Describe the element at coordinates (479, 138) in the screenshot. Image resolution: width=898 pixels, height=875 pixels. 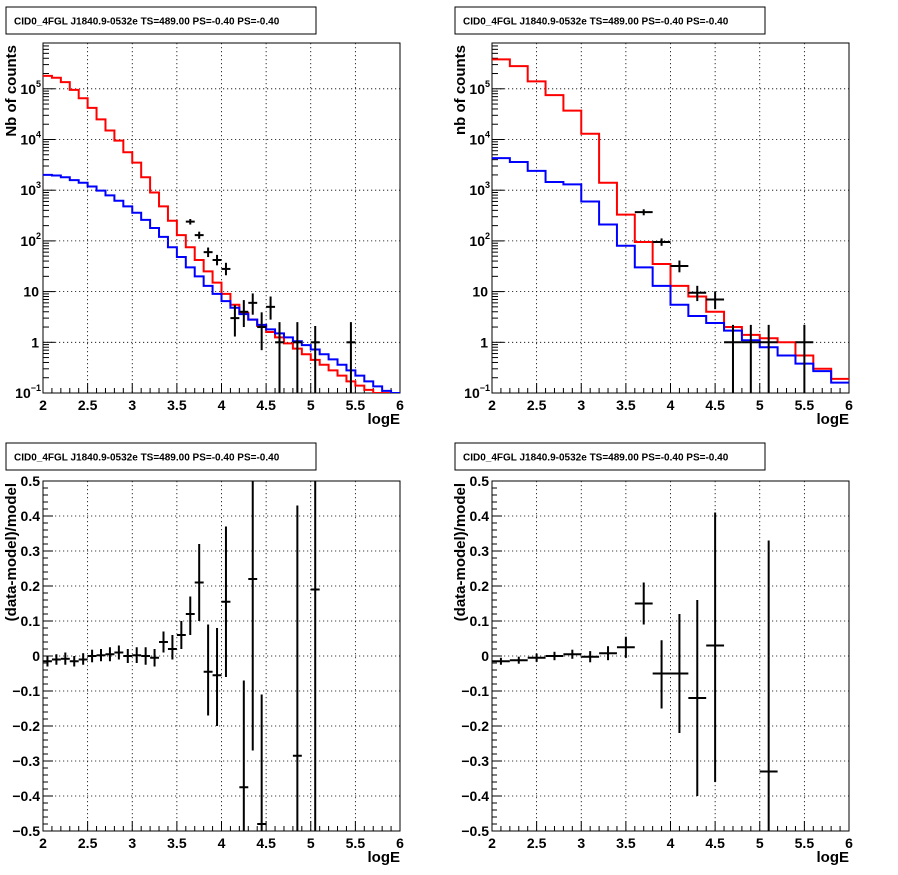
I see `y-tick-label: 10⁴` at that location.